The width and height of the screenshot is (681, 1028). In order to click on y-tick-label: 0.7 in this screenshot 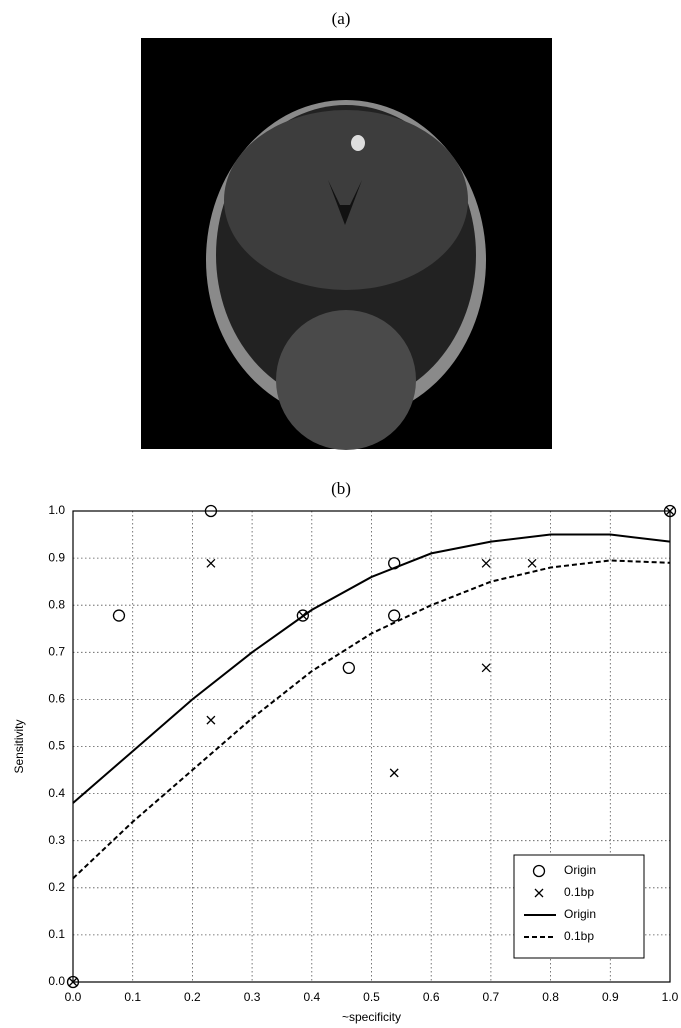, I will do `click(56, 651)`.